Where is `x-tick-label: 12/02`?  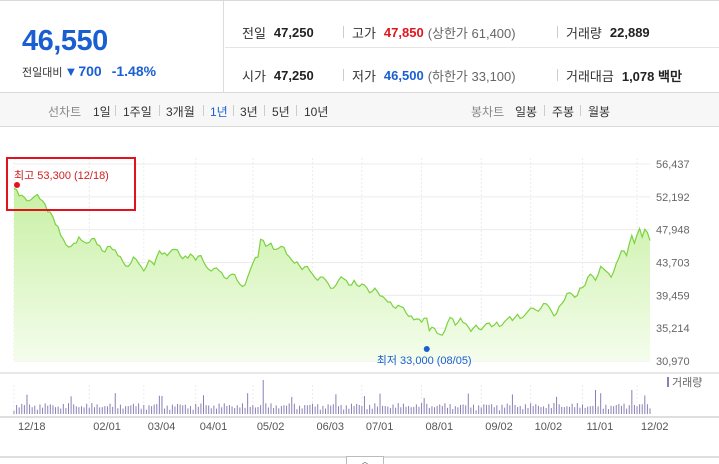 x-tick-label: 12/02 is located at coordinates (655, 427).